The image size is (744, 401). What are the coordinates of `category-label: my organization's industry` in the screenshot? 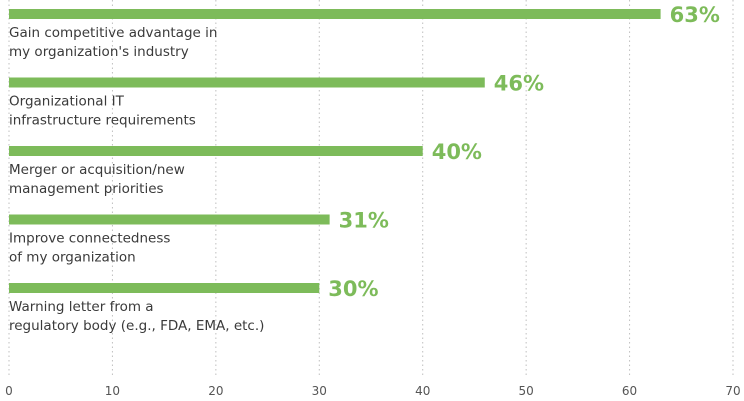 It's located at (99, 52).